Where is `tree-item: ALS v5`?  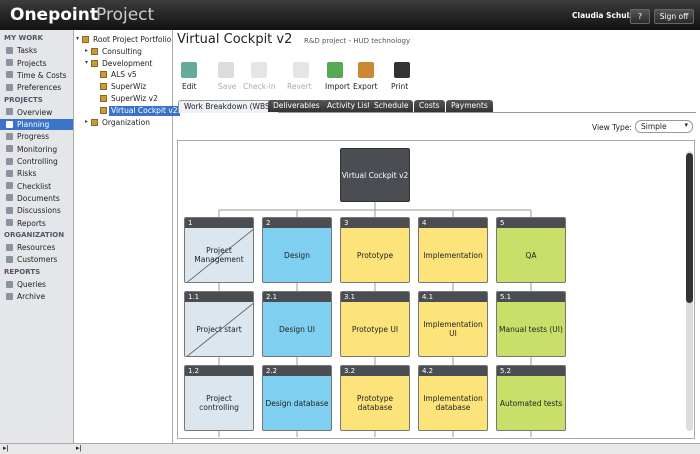
tree-item: ALS v5 is located at coordinates (133, 75).